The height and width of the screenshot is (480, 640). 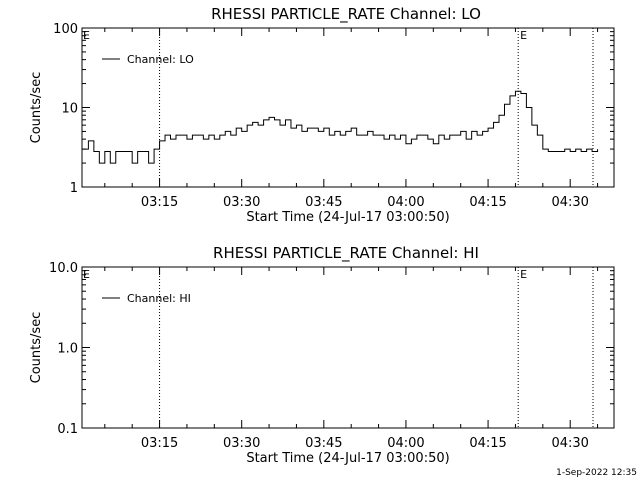 What do you see at coordinates (63, 268) in the screenshot?
I see `y-tick-label: 10.0` at bounding box center [63, 268].